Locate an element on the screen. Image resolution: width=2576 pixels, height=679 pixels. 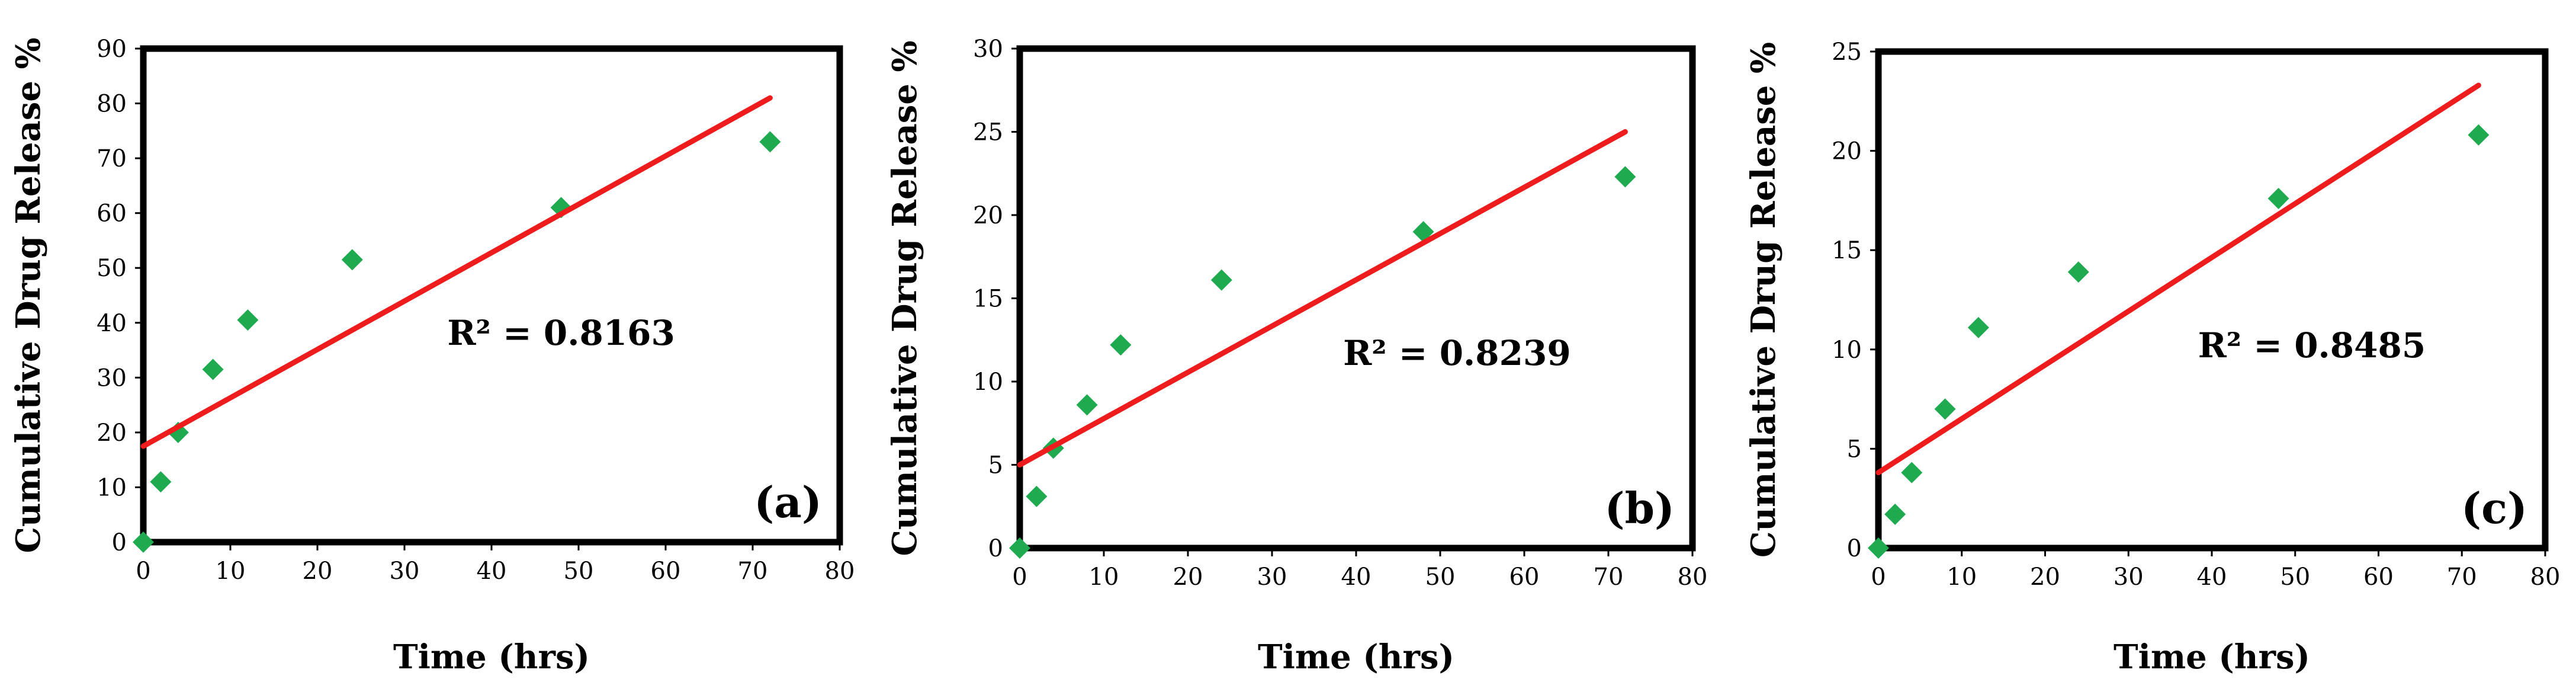
panel-label: (a) is located at coordinates (788, 502).